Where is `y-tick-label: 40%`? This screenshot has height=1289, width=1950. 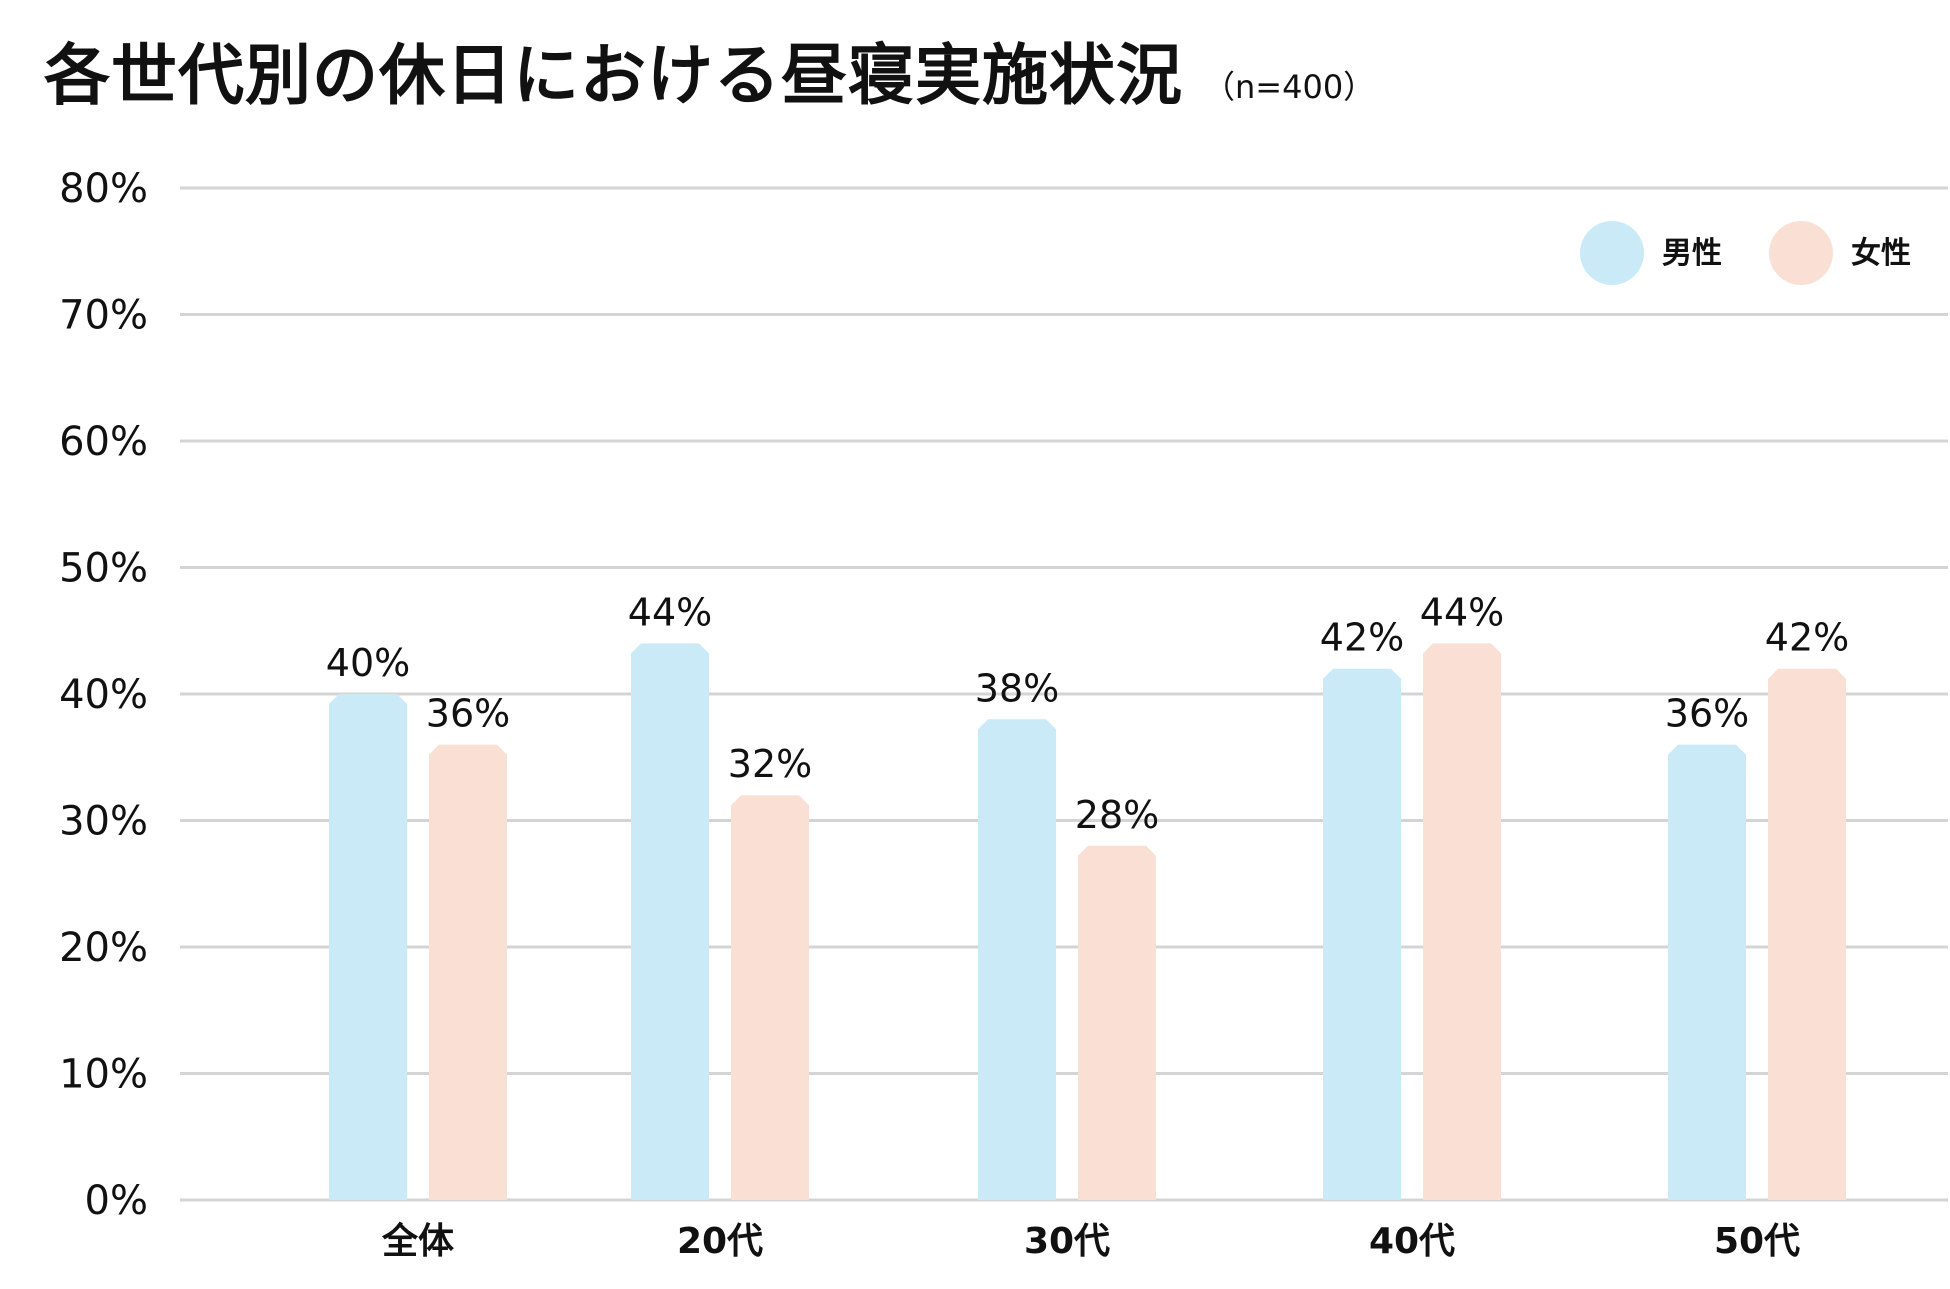
y-tick-label: 40% is located at coordinates (103, 695).